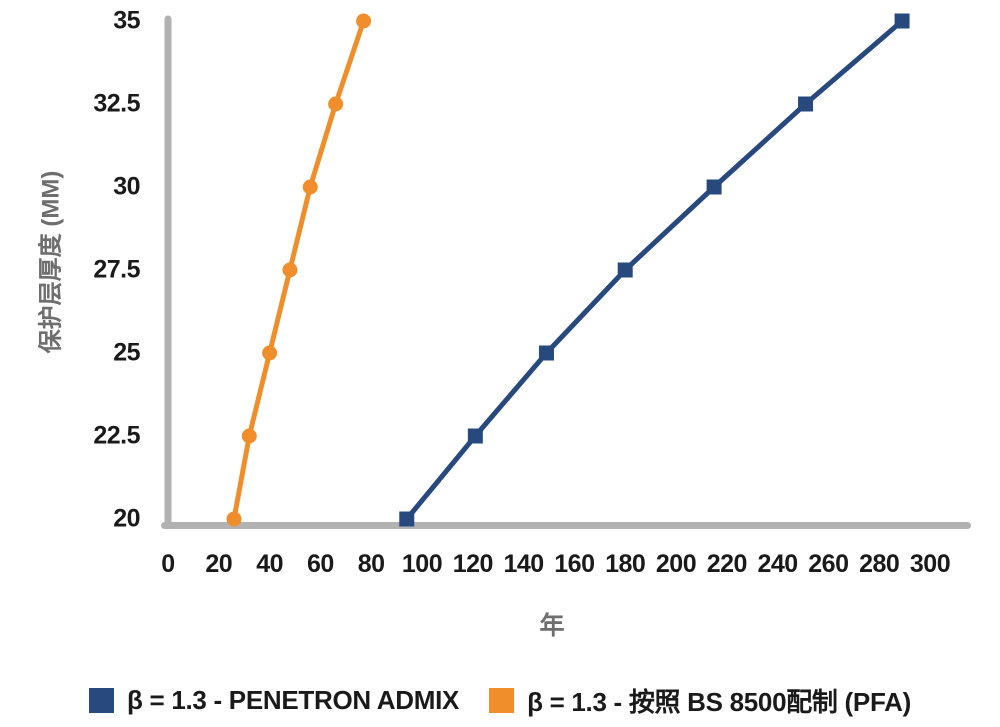  I want to click on bs8500-pfa-swatch-icon, so click(502, 700).